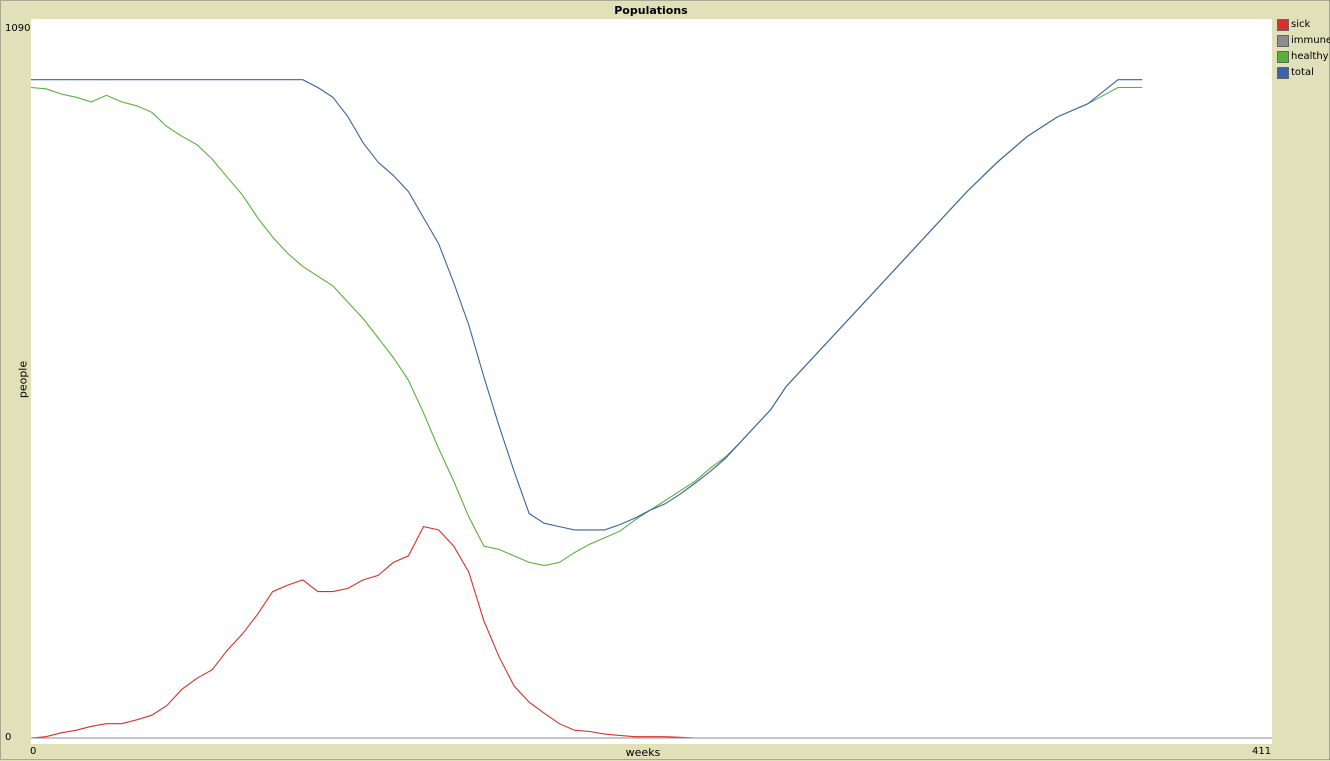 This screenshot has height=761, width=1330. What do you see at coordinates (1283, 57) in the screenshot?
I see `legend-swatch-healthy` at bounding box center [1283, 57].